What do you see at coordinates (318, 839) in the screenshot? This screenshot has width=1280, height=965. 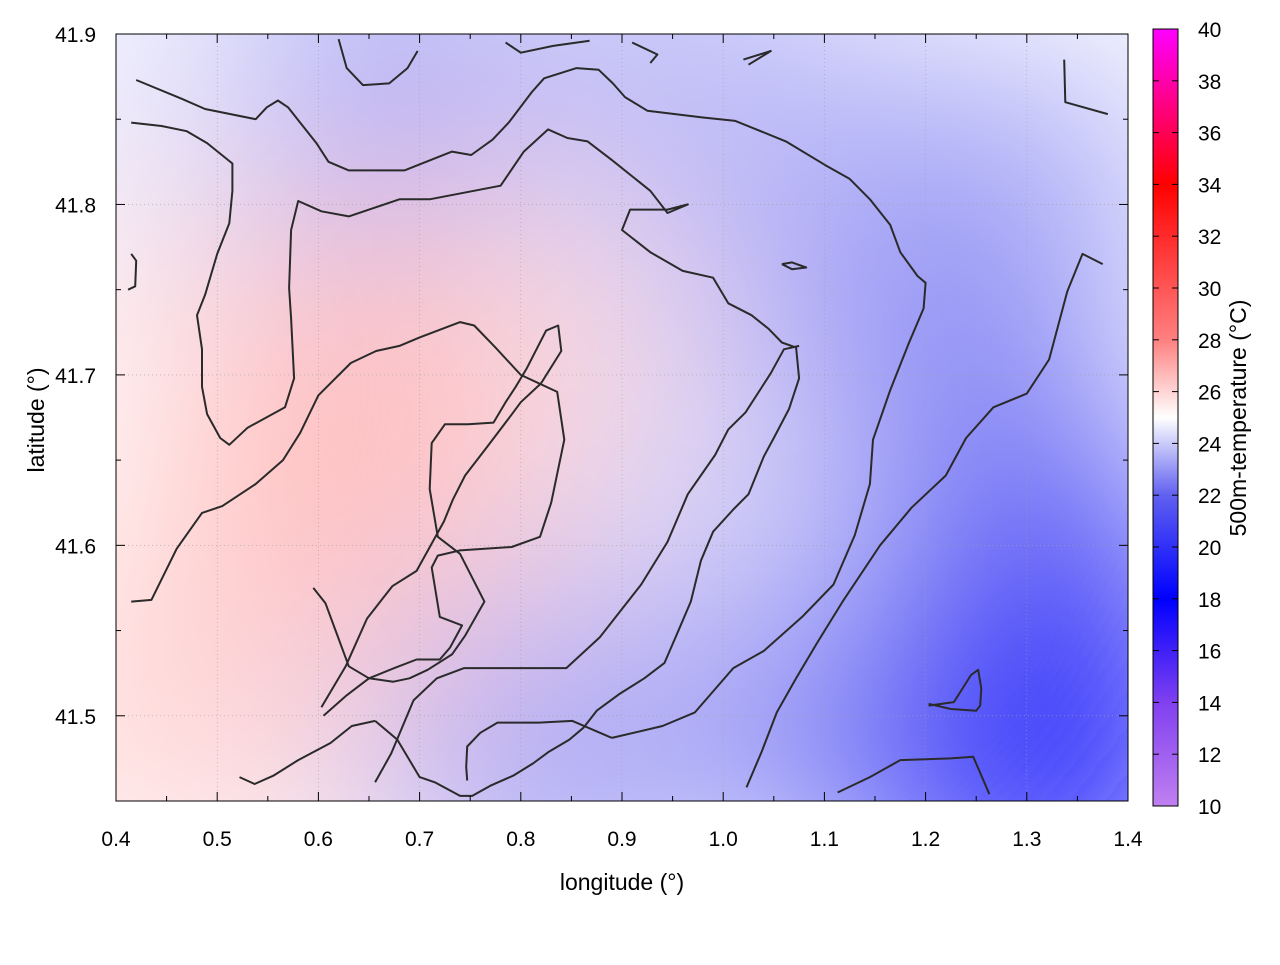 I see `x-tick-label: 0.6` at bounding box center [318, 839].